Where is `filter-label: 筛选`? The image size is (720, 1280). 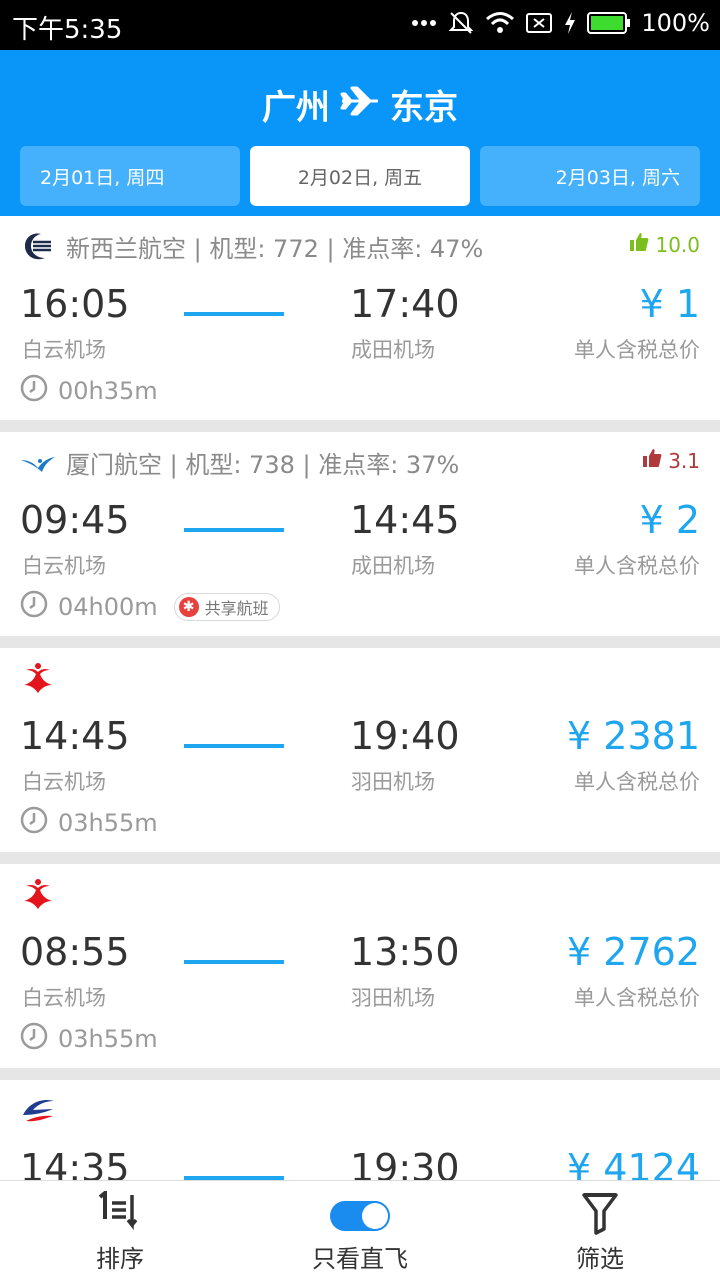 filter-label: 筛选 is located at coordinates (600, 1259).